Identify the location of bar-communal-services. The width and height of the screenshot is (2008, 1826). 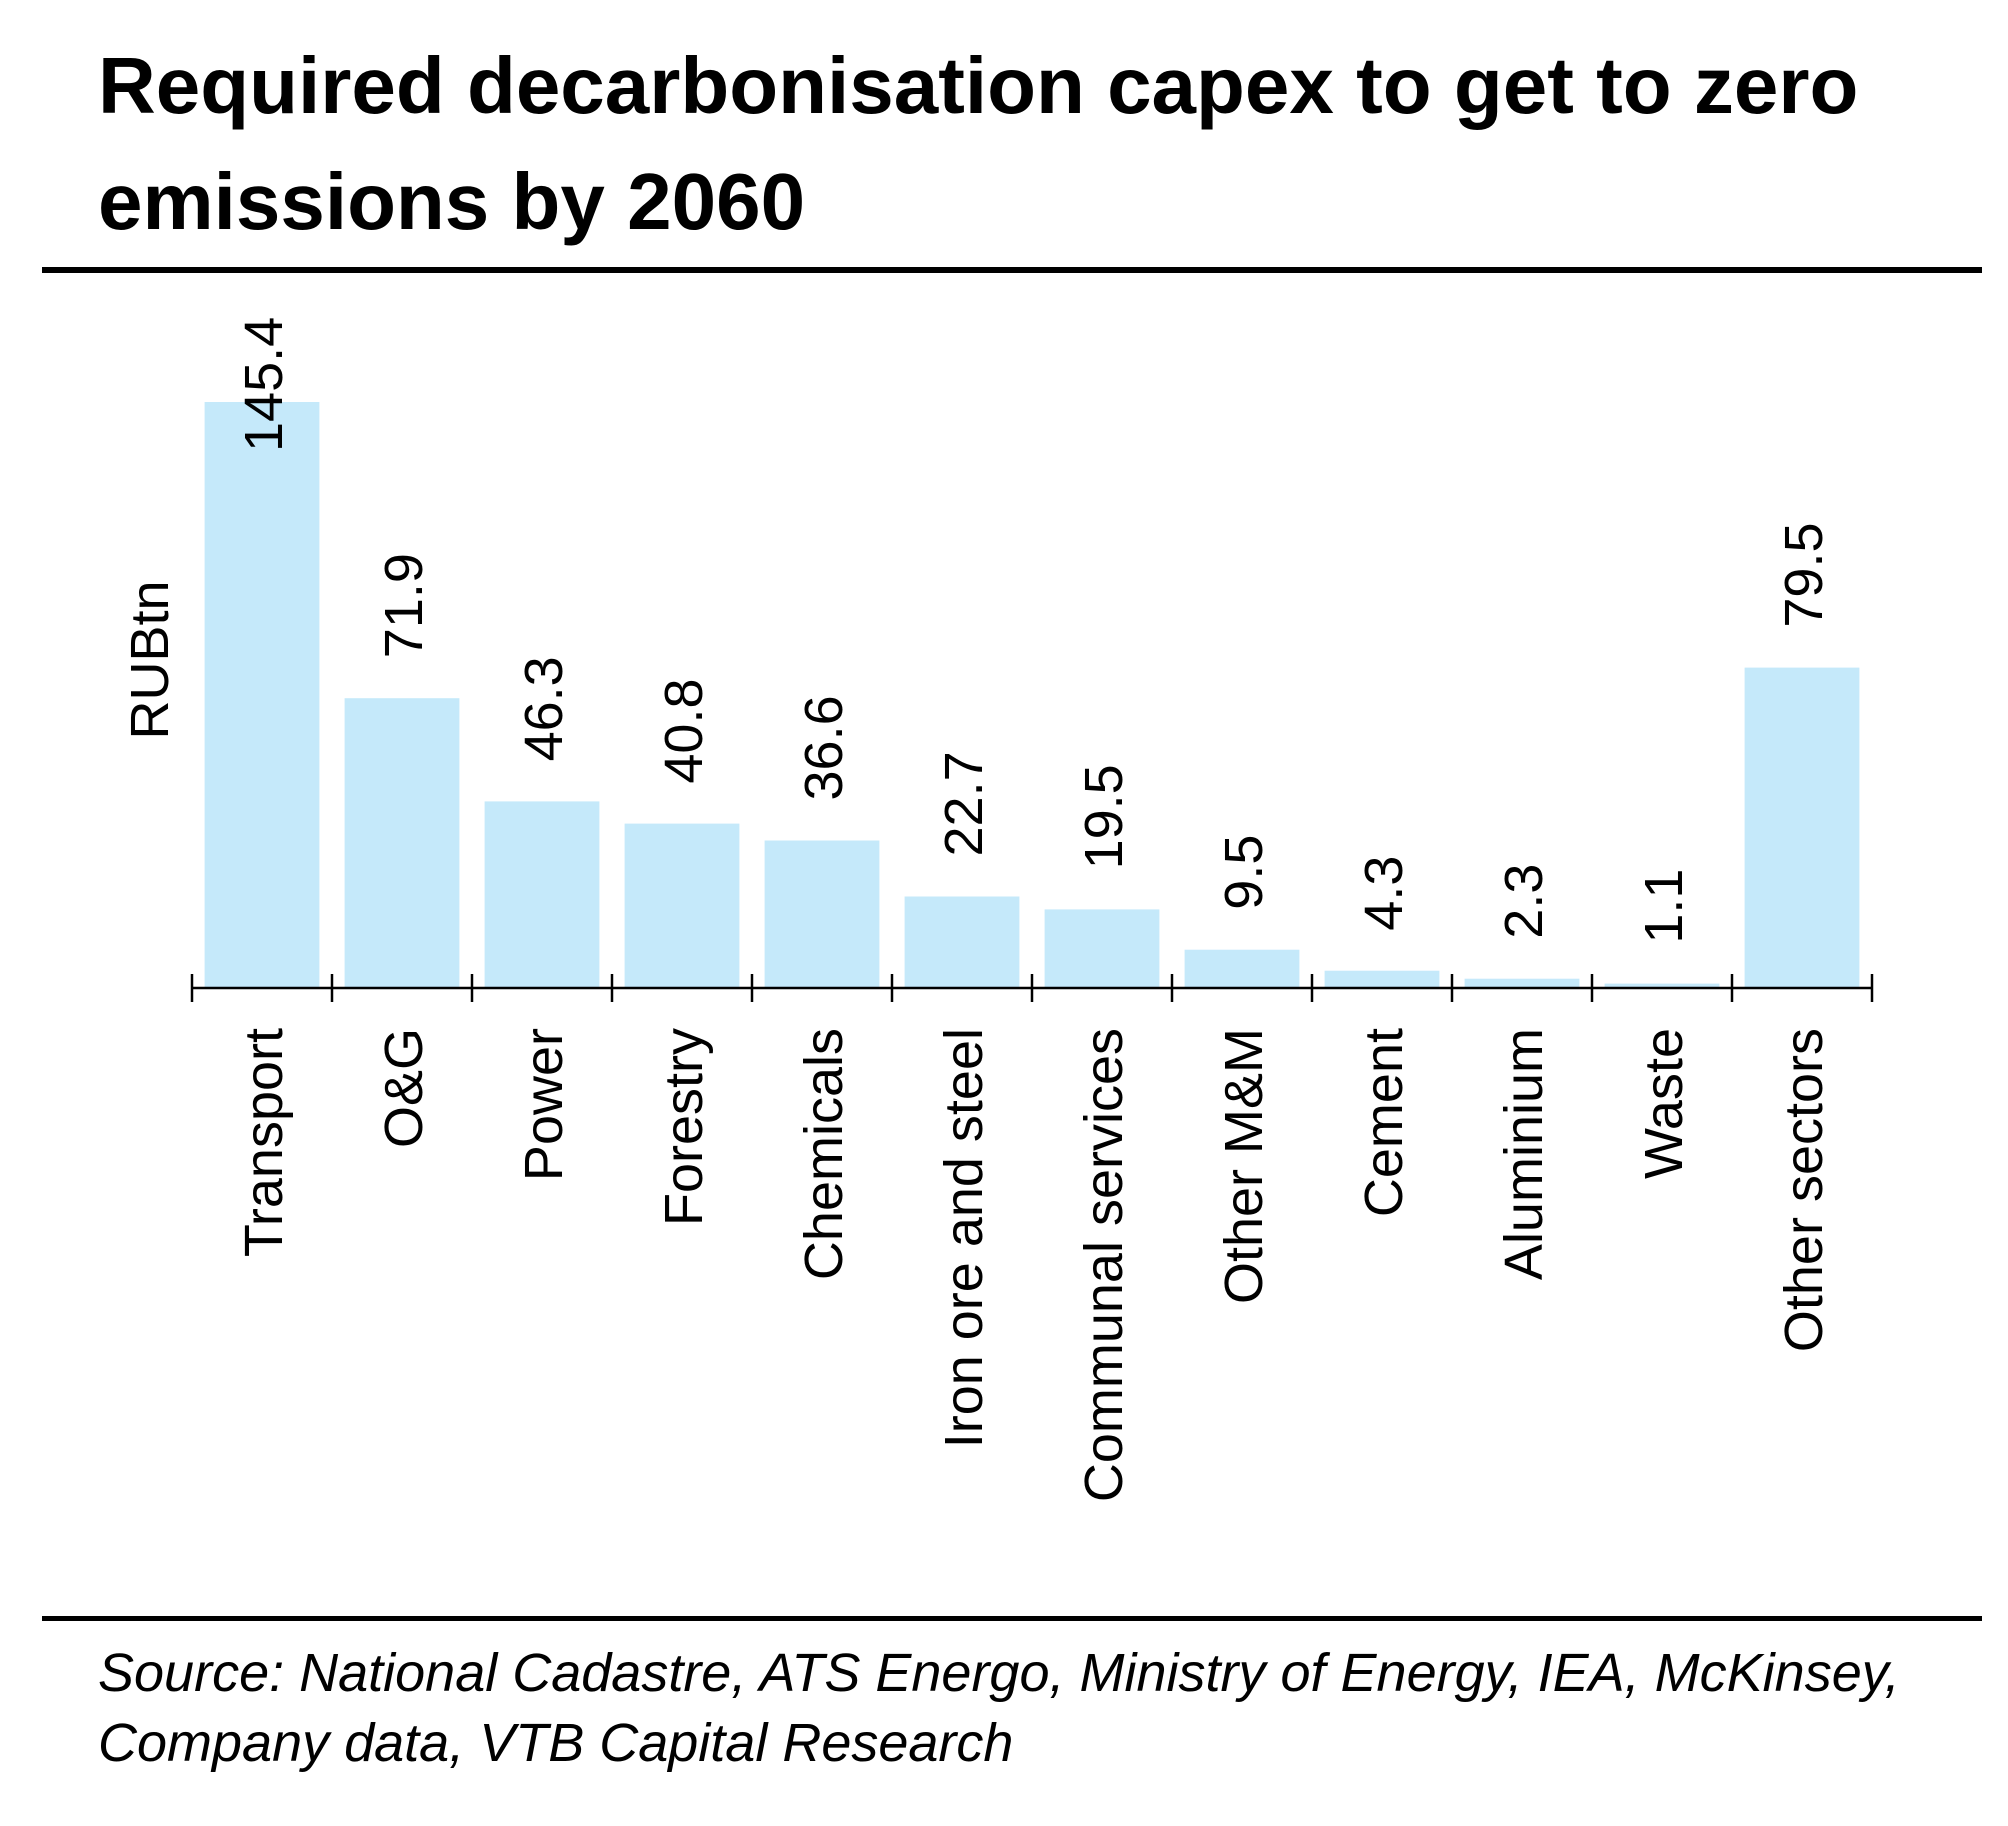
(1102, 948).